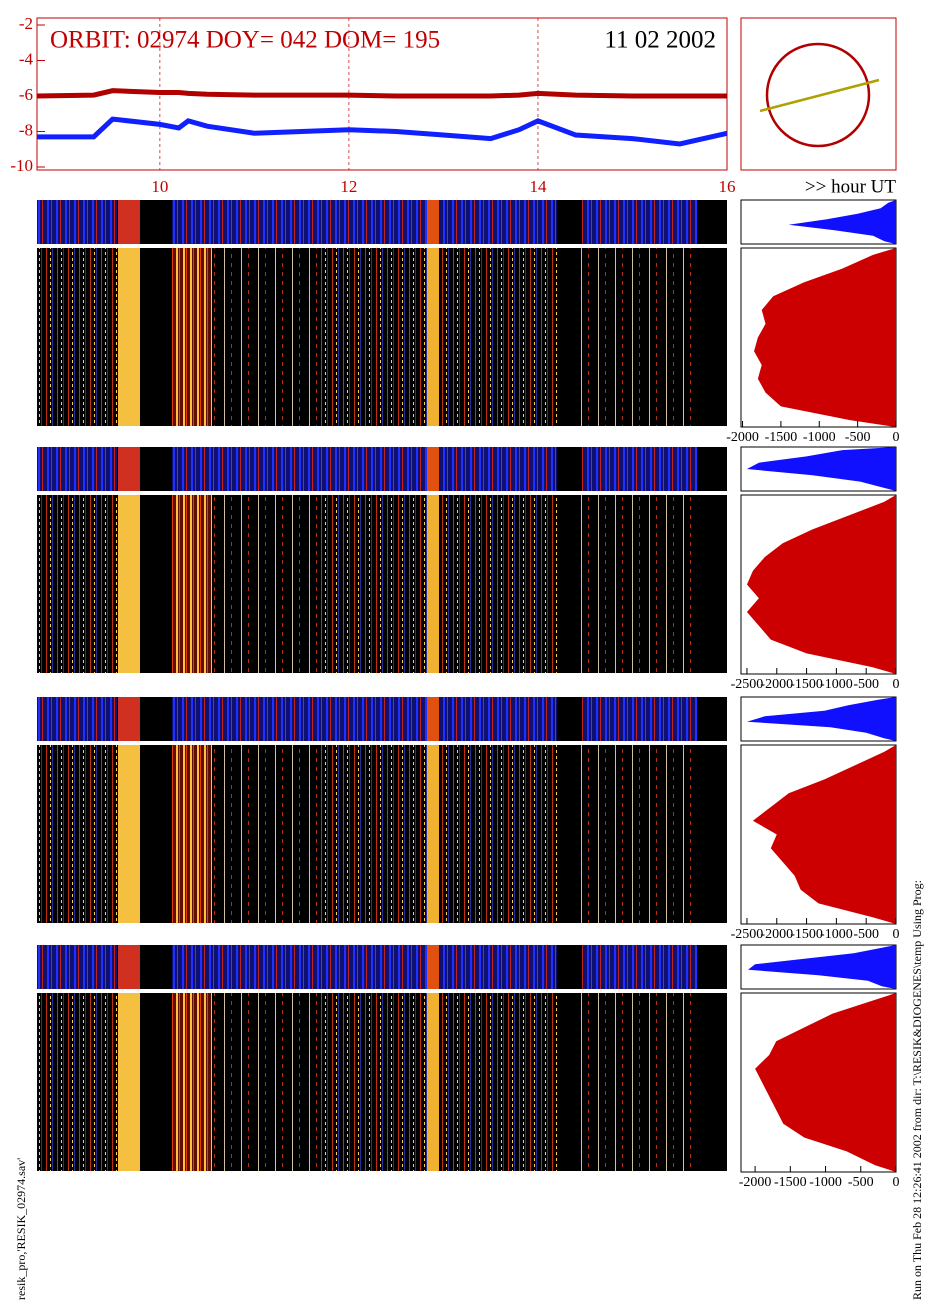 This screenshot has height=1312, width=934. I want to click on x-tick-label: 14, so click(538, 186).